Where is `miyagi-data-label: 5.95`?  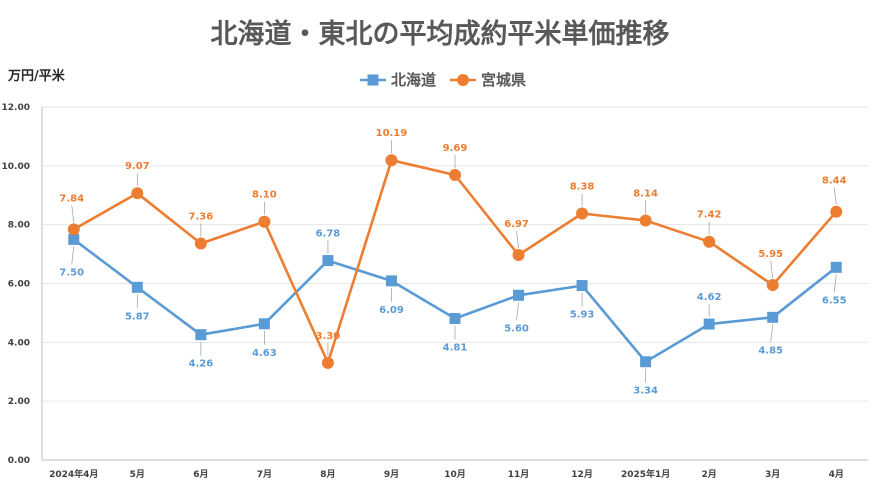 miyagi-data-label: 5.95 is located at coordinates (770, 254).